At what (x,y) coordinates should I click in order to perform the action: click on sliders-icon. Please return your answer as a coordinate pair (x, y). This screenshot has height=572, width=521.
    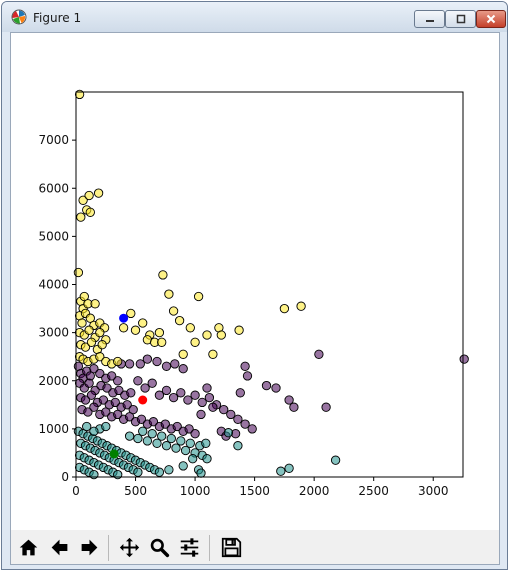
    Looking at the image, I should click on (189, 547).